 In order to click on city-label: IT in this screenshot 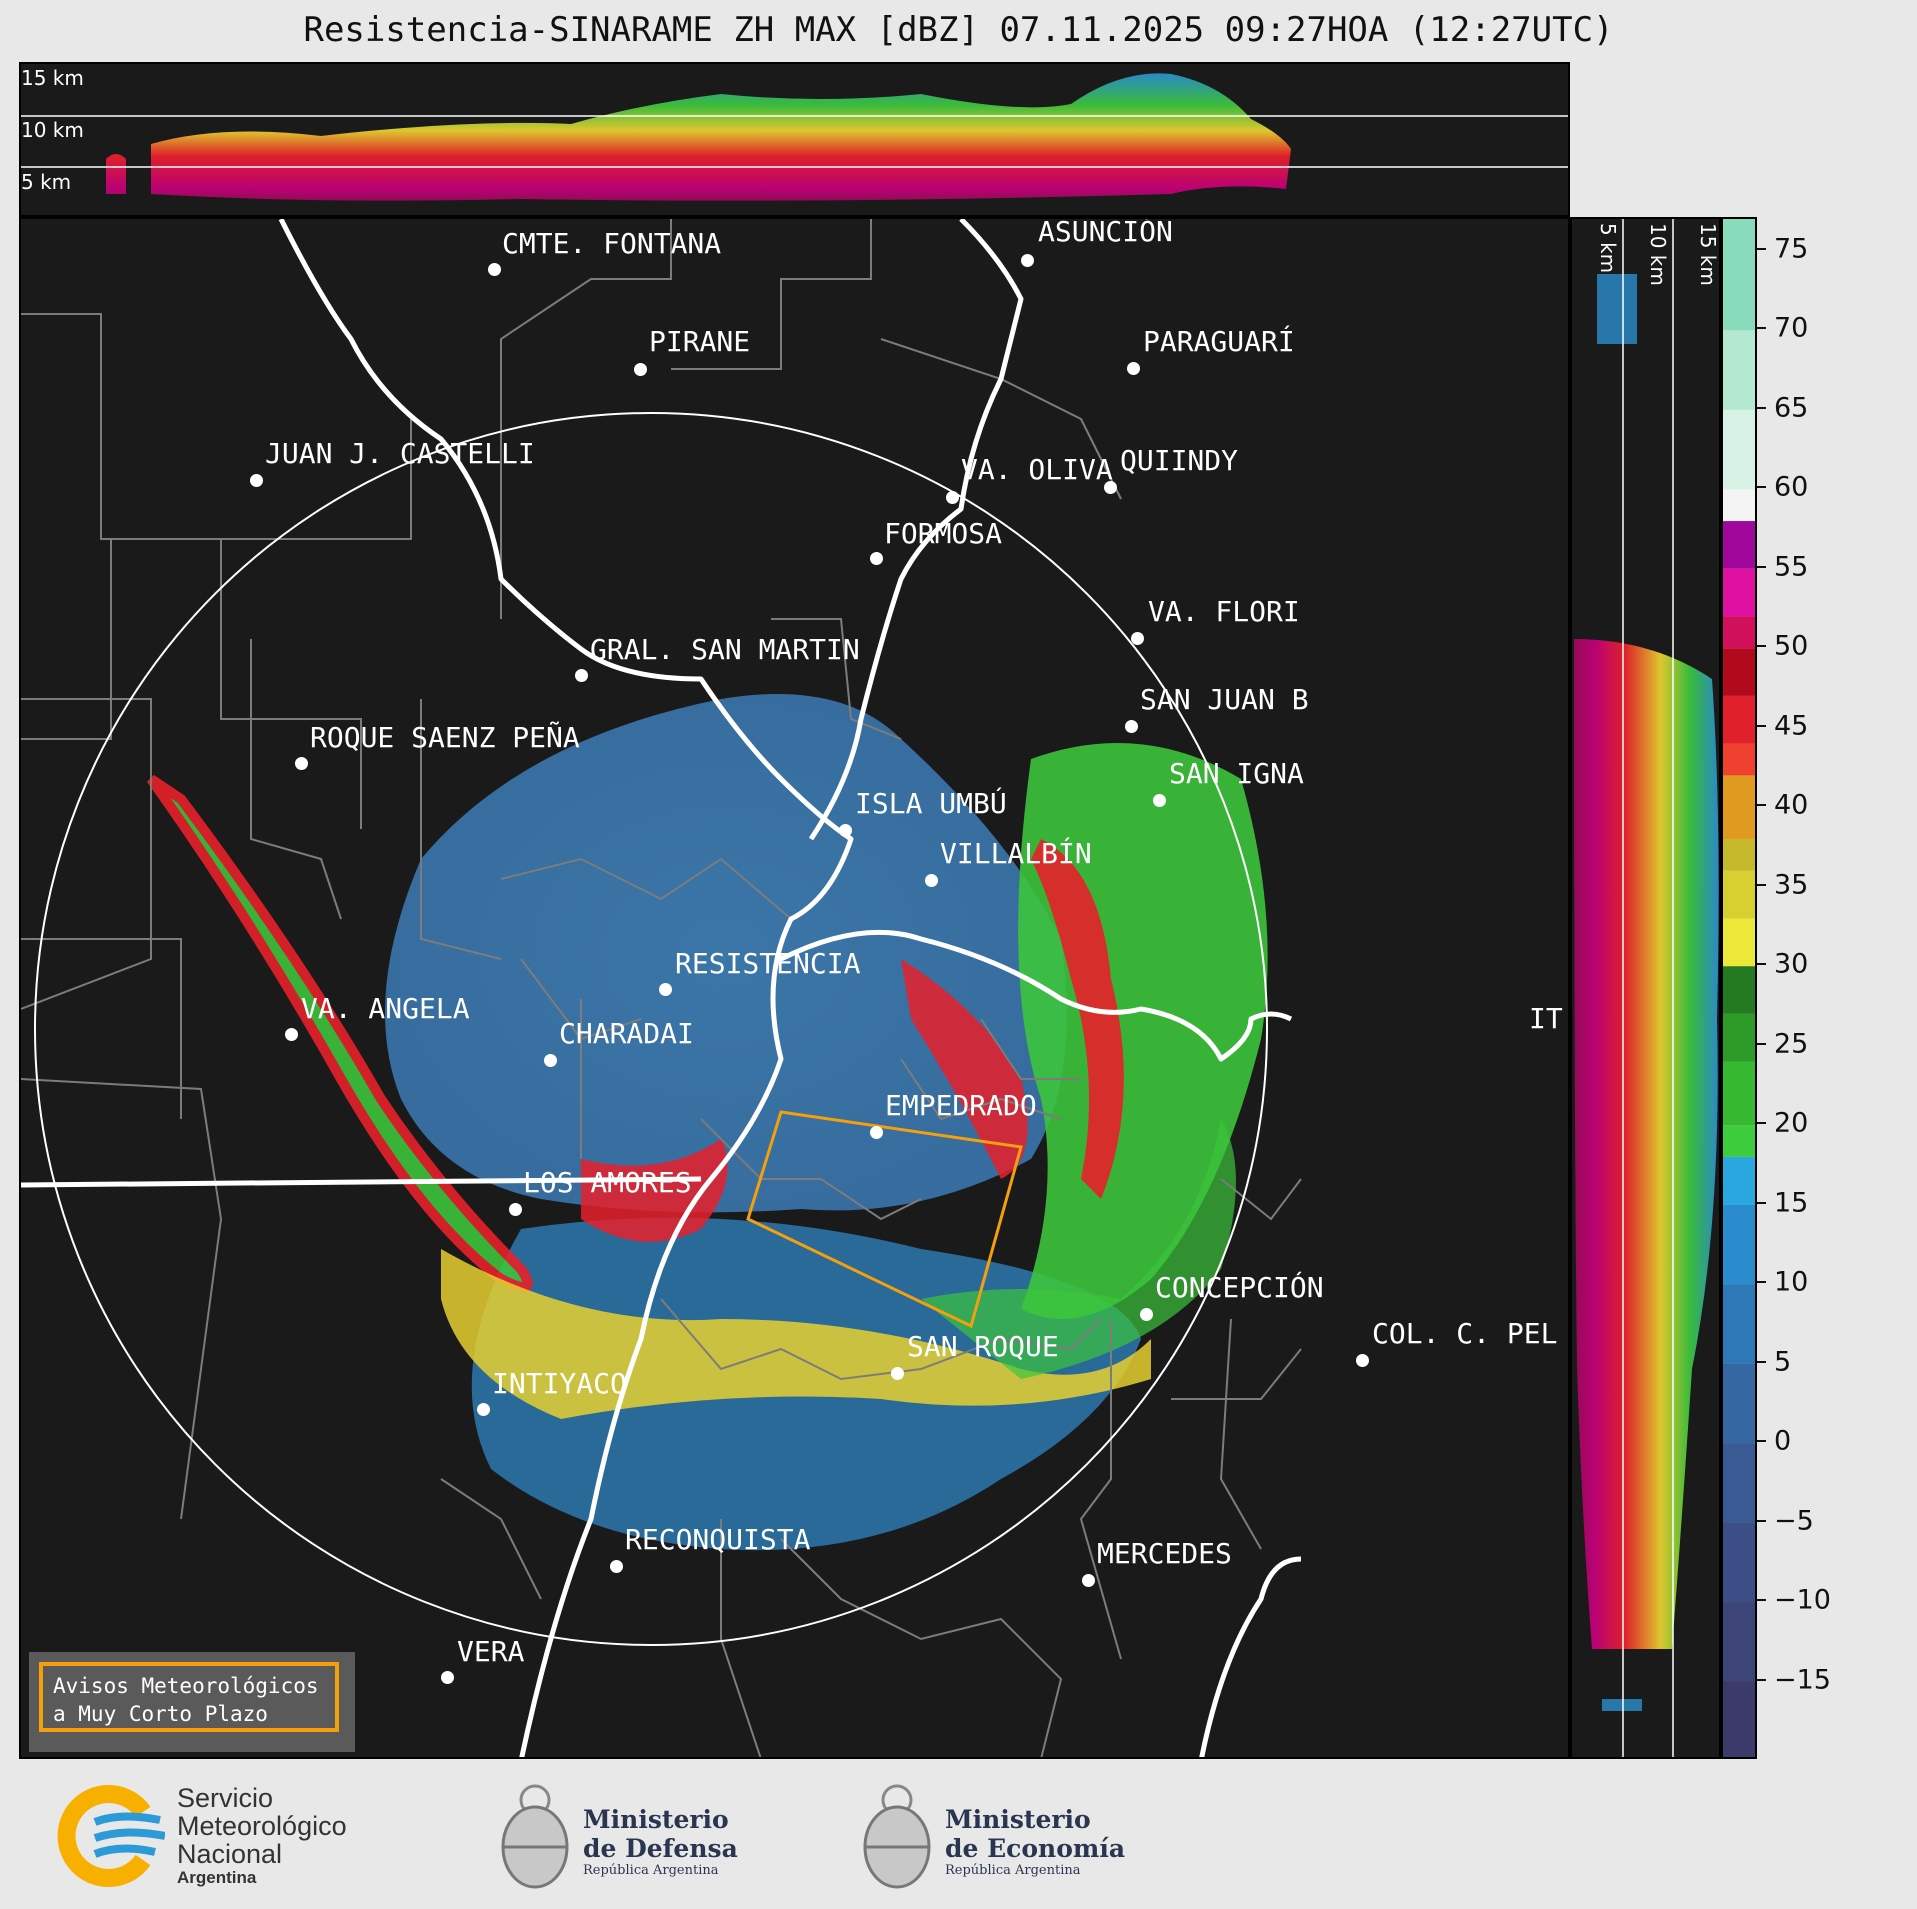, I will do `click(1546, 1018)`.